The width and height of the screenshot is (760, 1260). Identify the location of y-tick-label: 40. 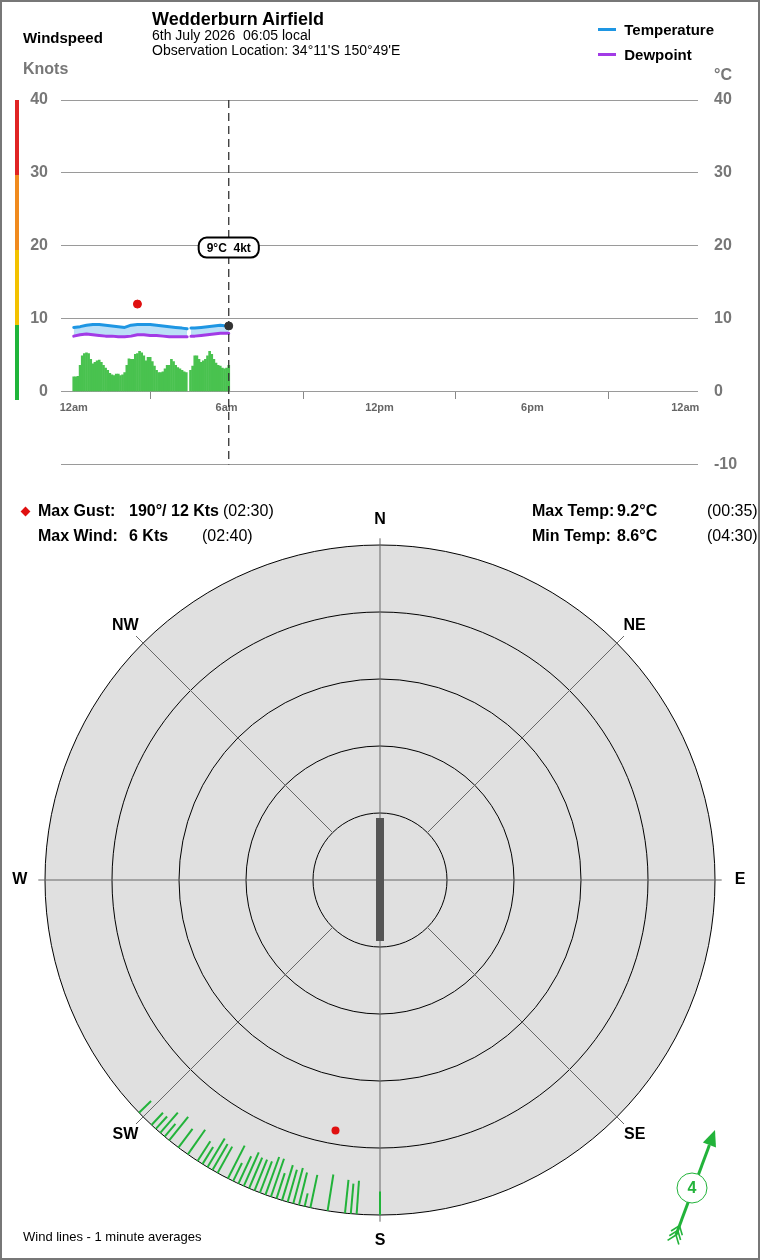
(39, 99).